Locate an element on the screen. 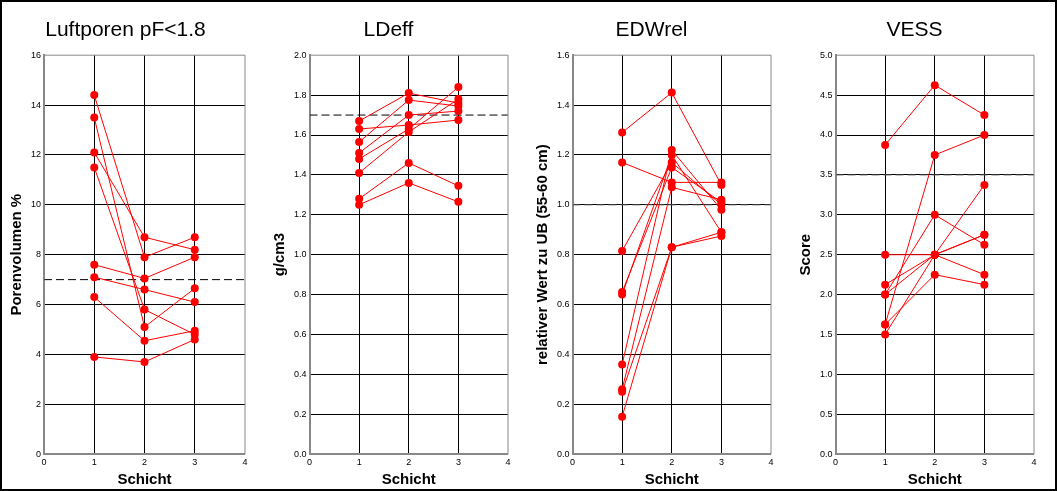 This screenshot has height=491, width=1057. y-tick-label: 0.5 is located at coordinates (826, 413).